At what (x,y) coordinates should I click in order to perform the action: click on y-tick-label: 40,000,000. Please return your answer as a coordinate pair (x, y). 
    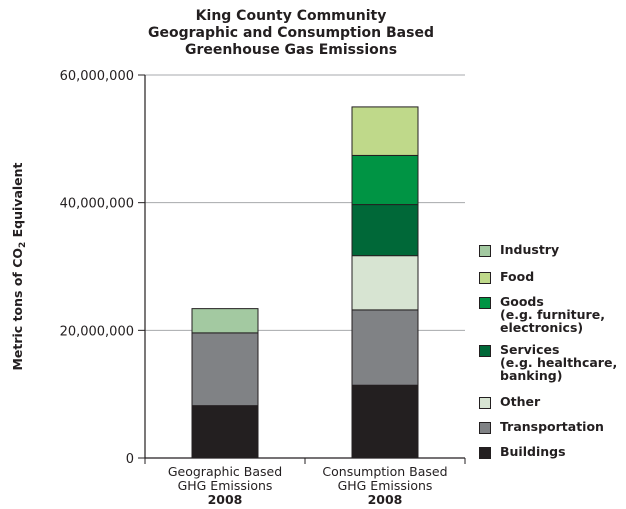
    Looking at the image, I should click on (97, 204).